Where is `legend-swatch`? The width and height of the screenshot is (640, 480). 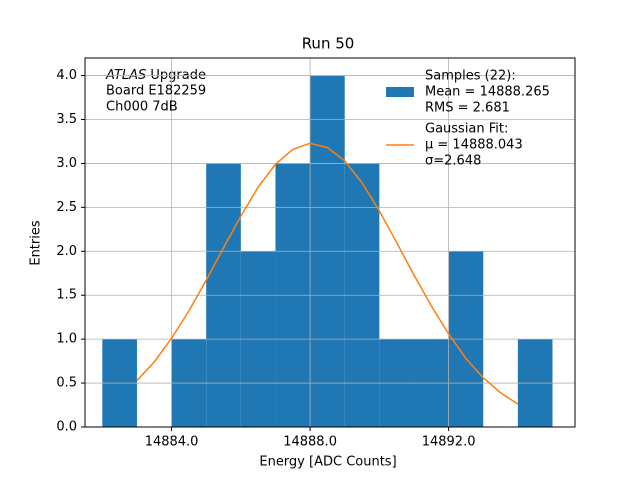
legend-swatch is located at coordinates (400, 92).